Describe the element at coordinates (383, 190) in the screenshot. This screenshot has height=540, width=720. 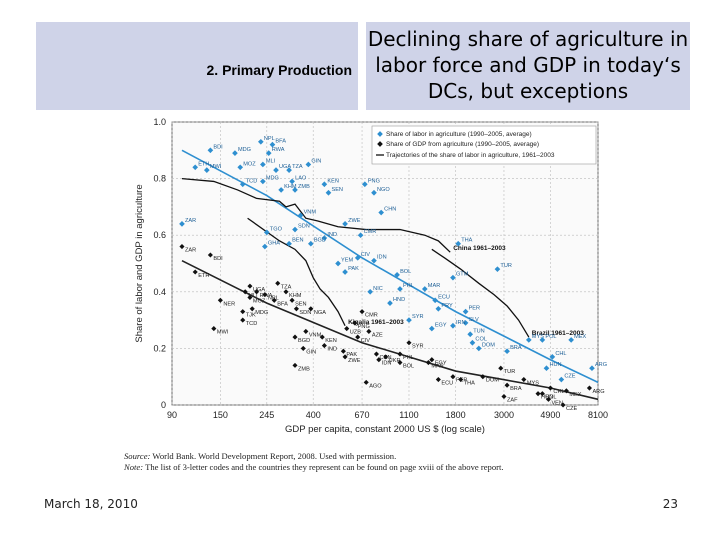
I see `labor-point-label: NGO` at that location.